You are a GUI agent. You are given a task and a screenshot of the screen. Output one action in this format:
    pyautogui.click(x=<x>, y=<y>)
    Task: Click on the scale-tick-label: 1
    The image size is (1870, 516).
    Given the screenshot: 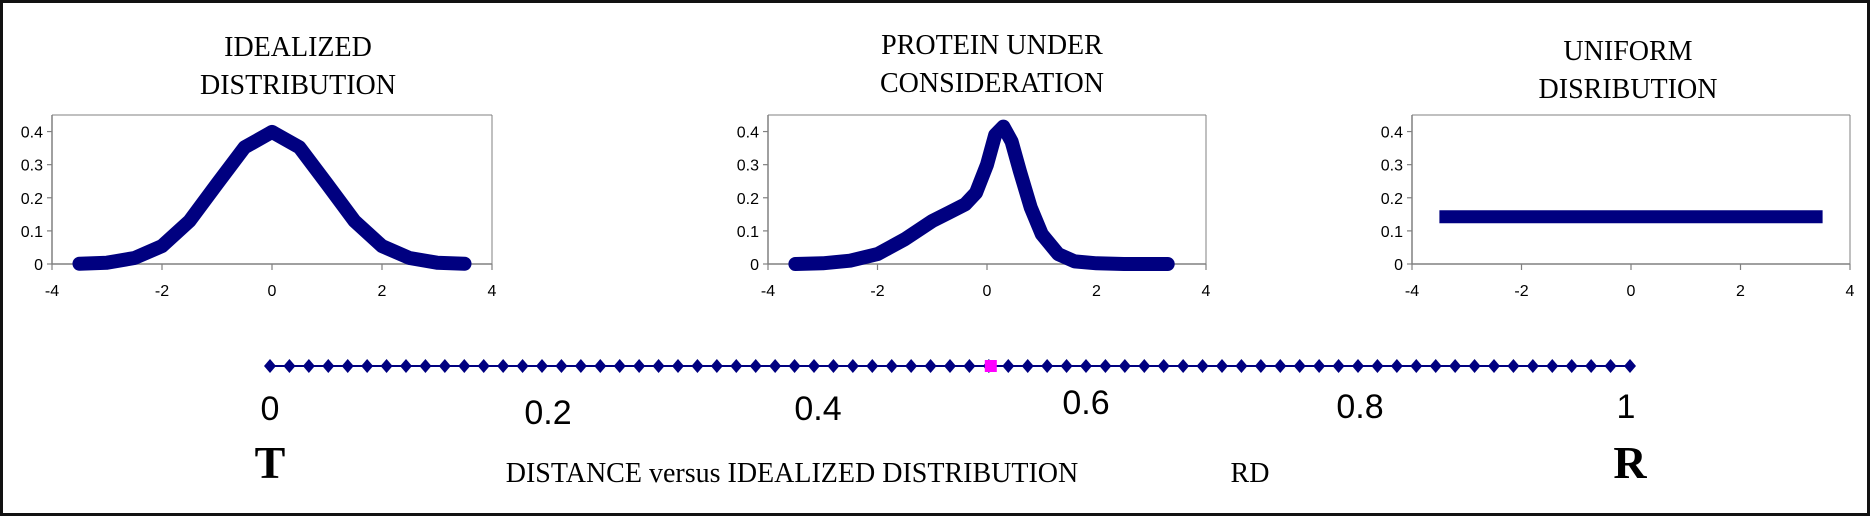 What is the action you would take?
    pyautogui.click(x=1626, y=407)
    